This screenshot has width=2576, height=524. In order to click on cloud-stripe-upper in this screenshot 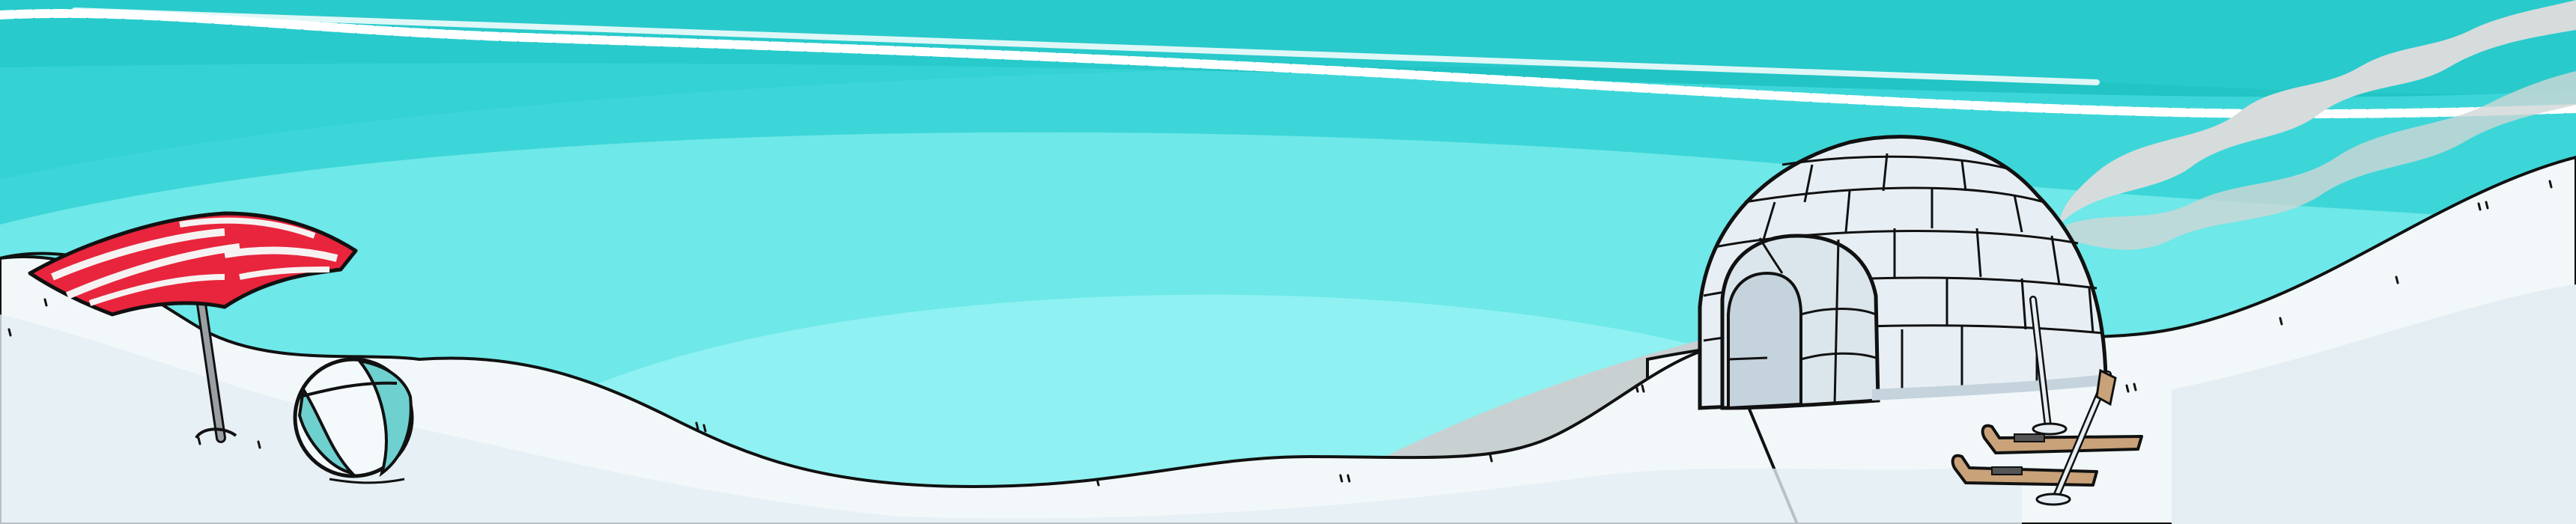, I will do `click(1086, 46)`.